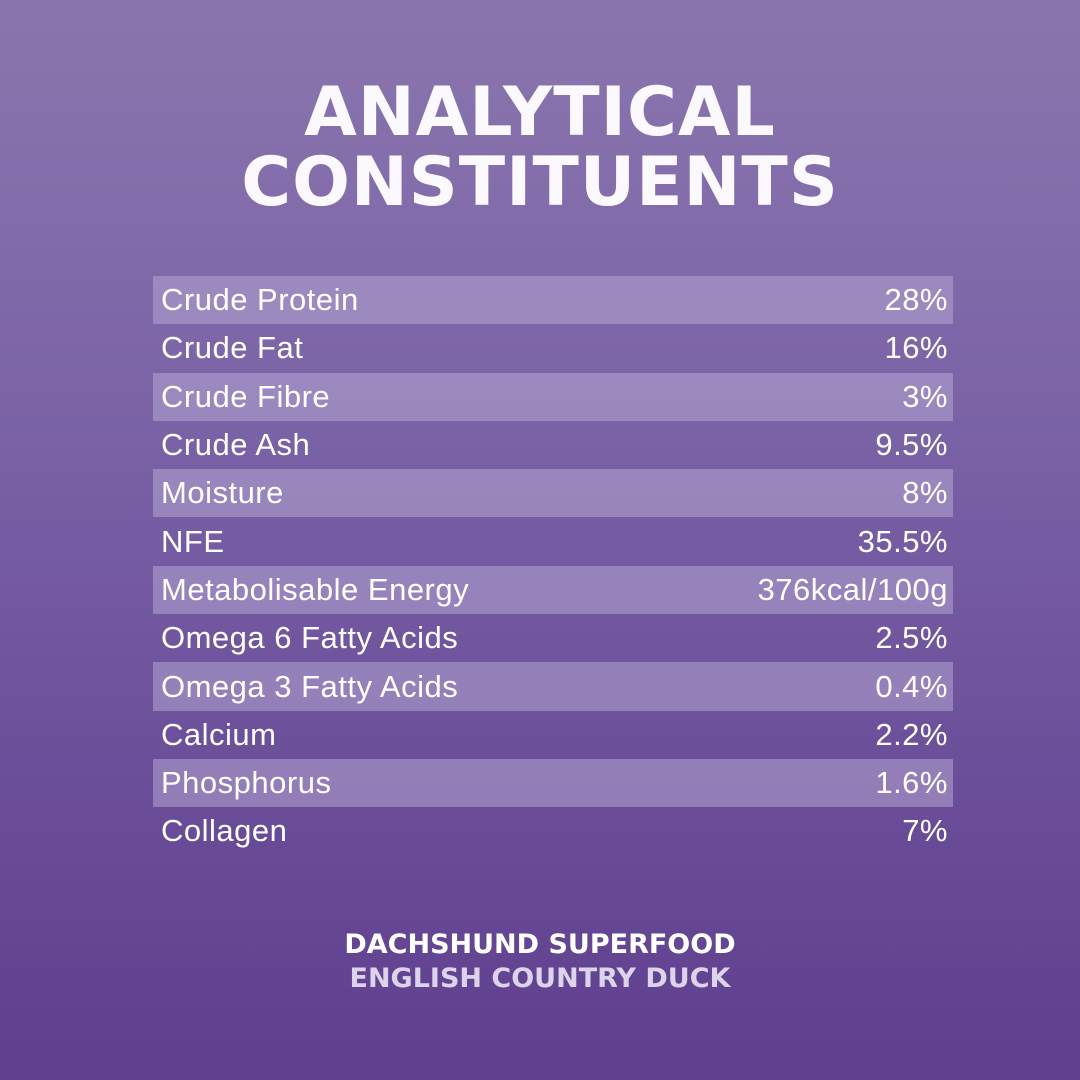  What do you see at coordinates (236, 445) in the screenshot?
I see `row-label: Crude Ash` at bounding box center [236, 445].